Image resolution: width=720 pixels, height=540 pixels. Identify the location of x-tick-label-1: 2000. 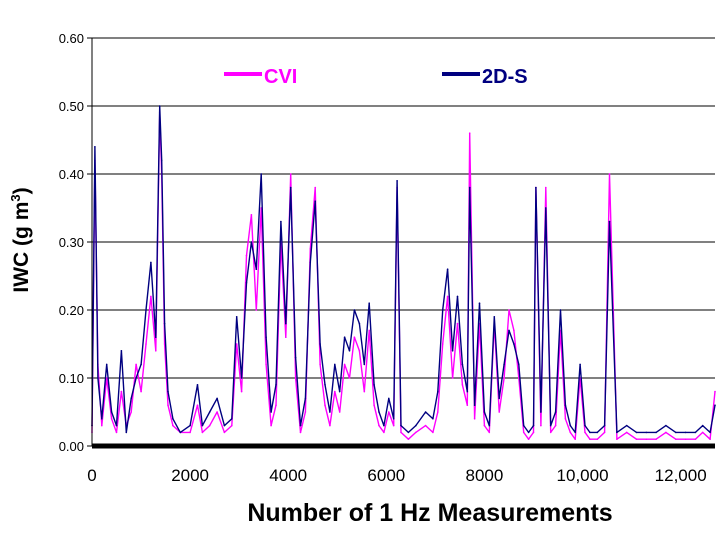
(190, 475).